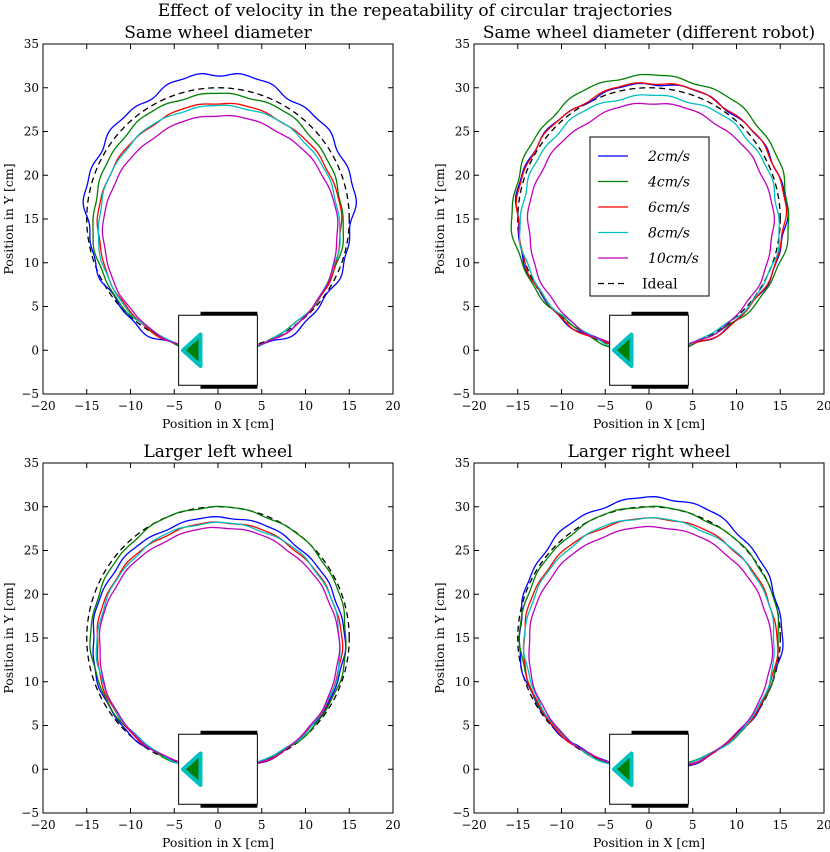  I want to click on series-line-8cm-s, so click(649, 223).